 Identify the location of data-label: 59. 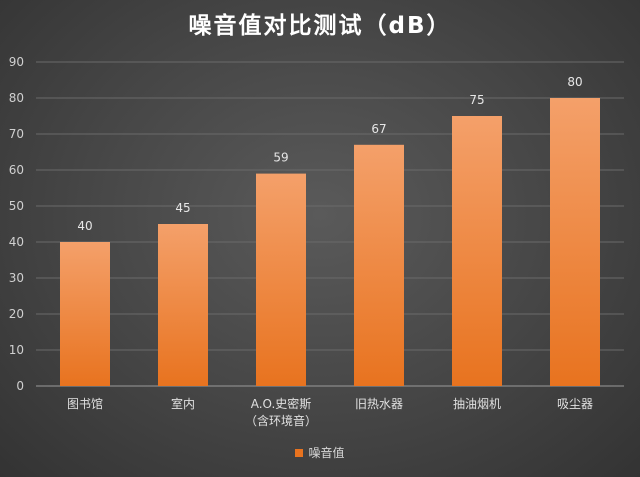
(280, 158).